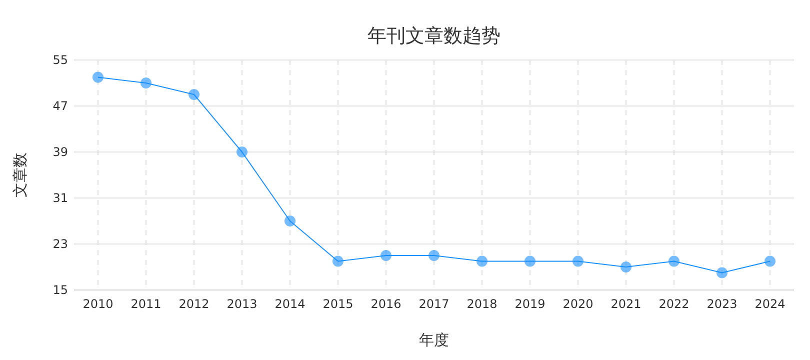  What do you see at coordinates (482, 304) in the screenshot?
I see `x-tick-label: 2018` at bounding box center [482, 304].